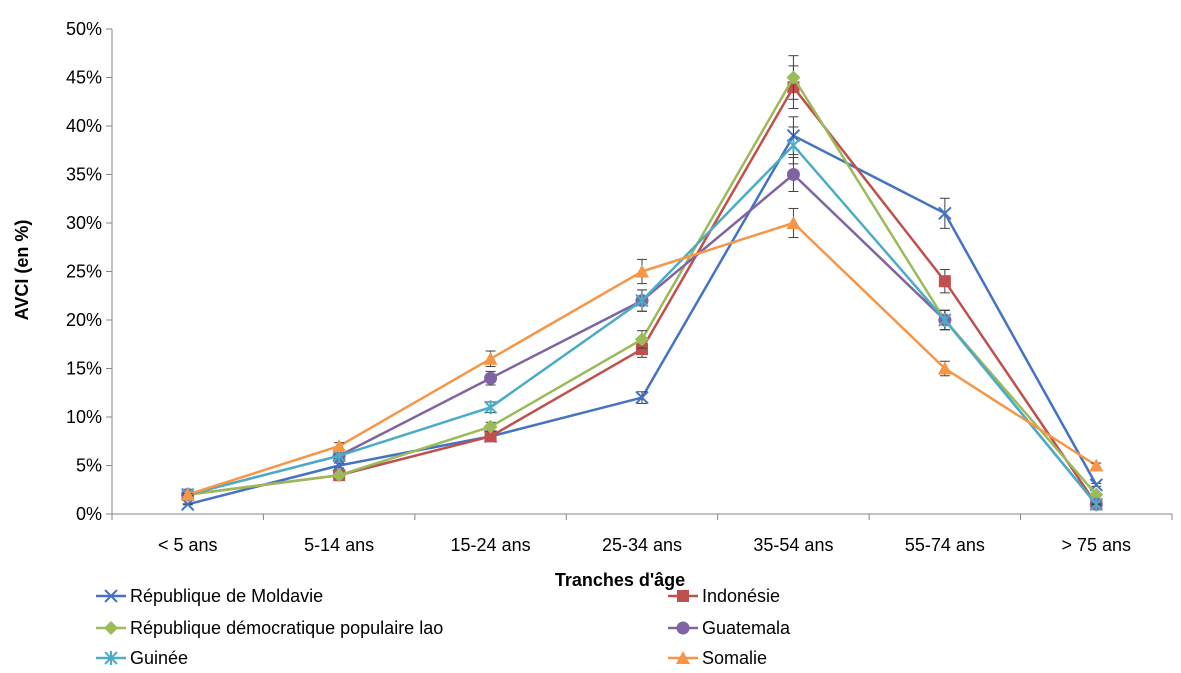 This screenshot has height=673, width=1181. What do you see at coordinates (84, 272) in the screenshot?
I see `y-tick-label: 25%` at bounding box center [84, 272].